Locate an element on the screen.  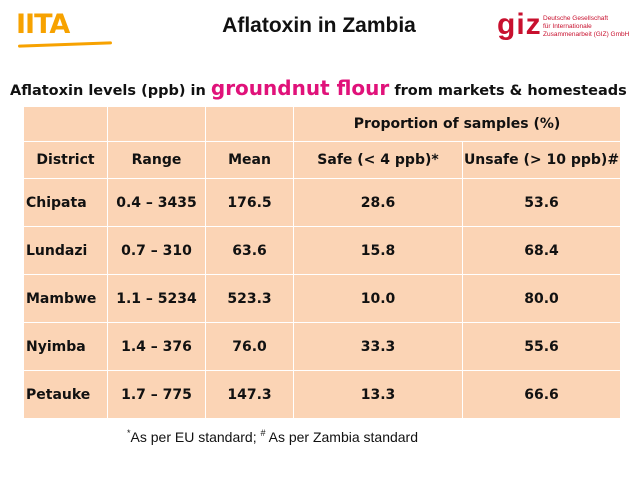
mean-cell: 523.3 is located at coordinates (249, 298).